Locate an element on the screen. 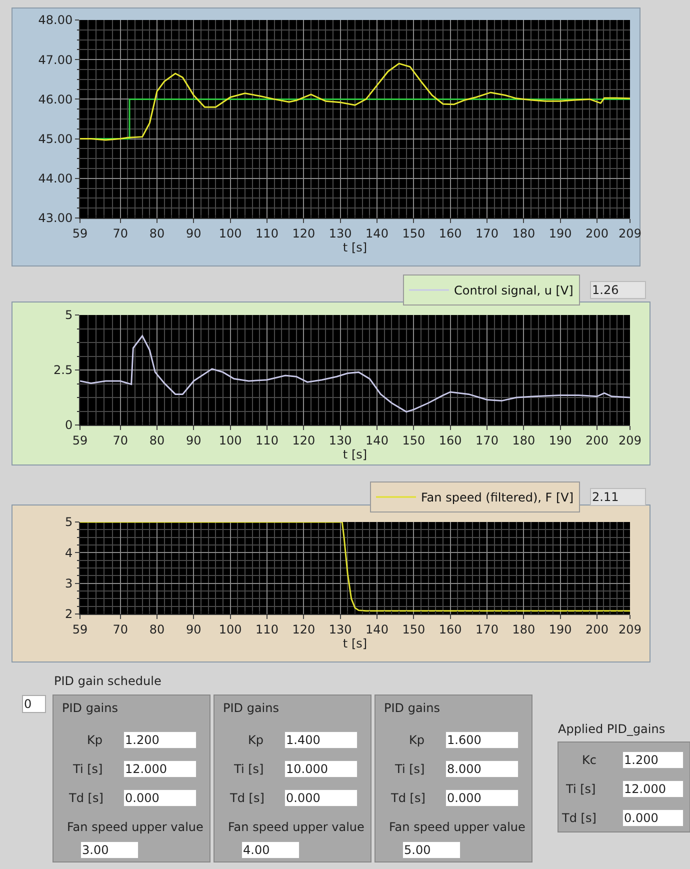 Image resolution: width=690 pixels, height=869 pixels. y-tick-label: 2.5 is located at coordinates (63, 370).